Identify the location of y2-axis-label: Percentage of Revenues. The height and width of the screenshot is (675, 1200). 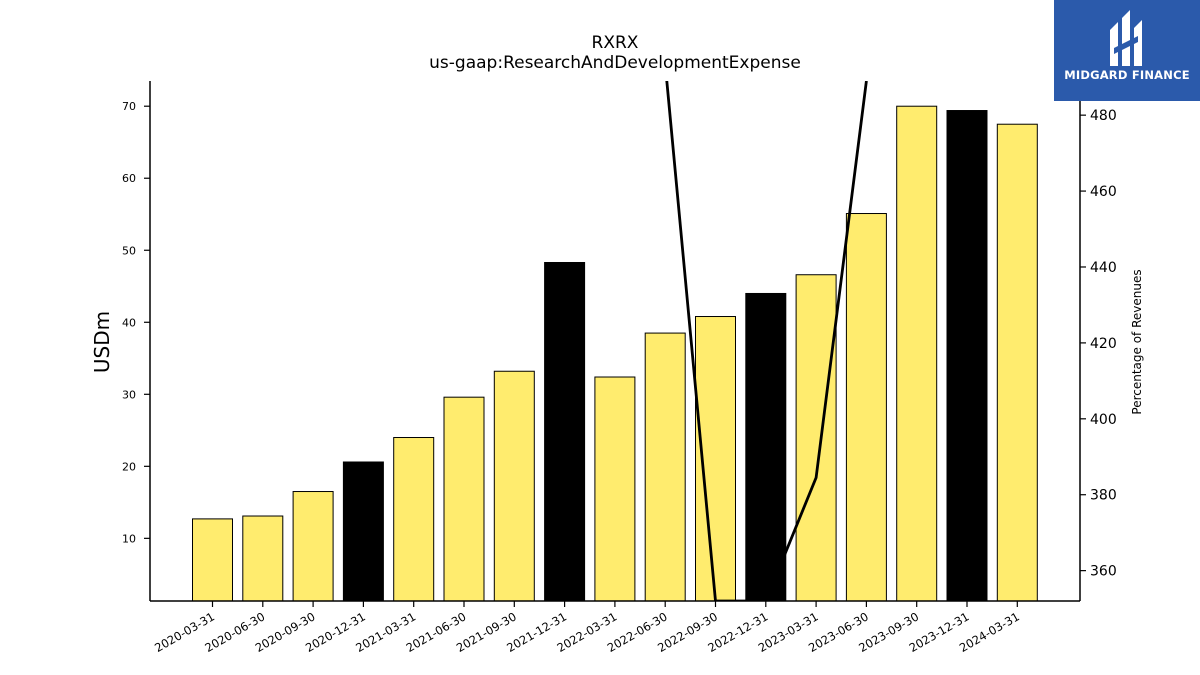
(1137, 341).